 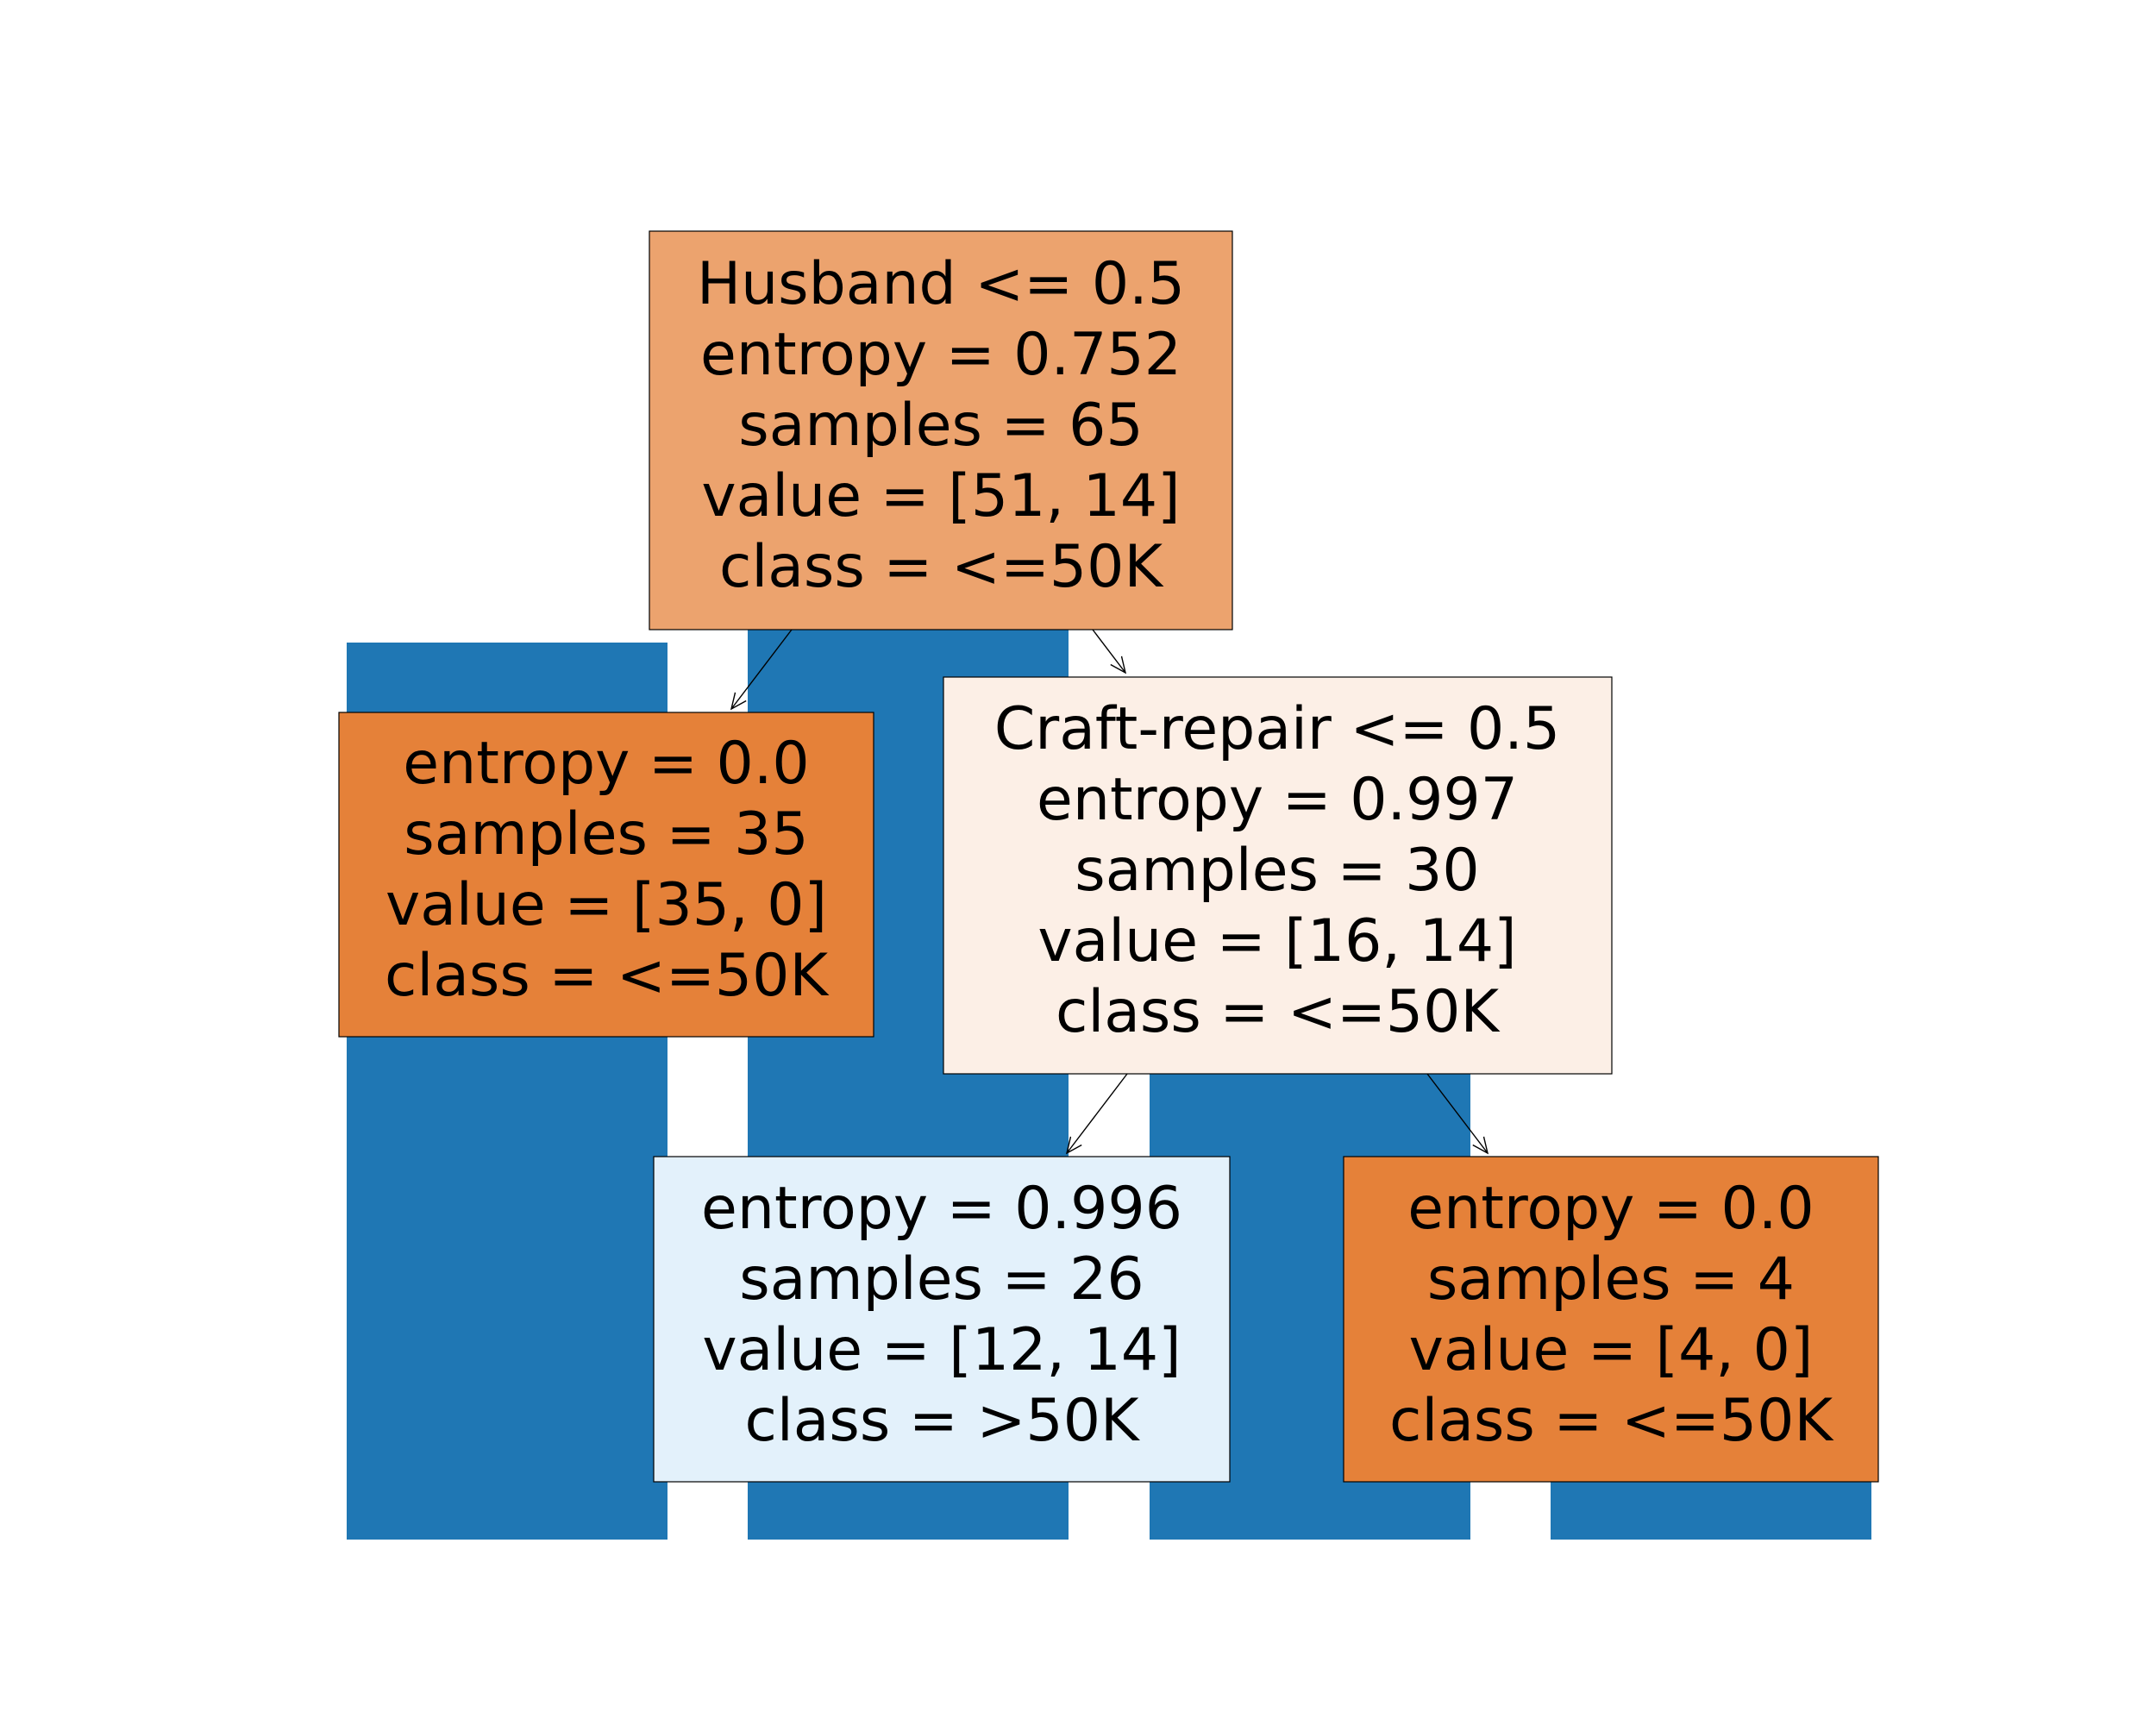 I want to click on tree-edges, so click(x=1109, y=891).